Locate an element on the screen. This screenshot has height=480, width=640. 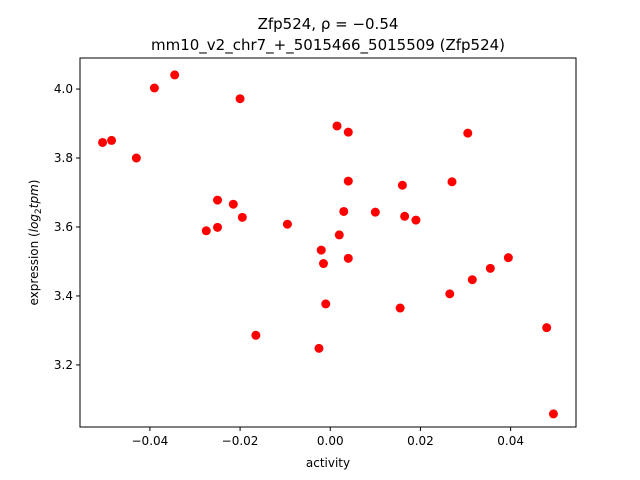
y-axis-label-suffix: ) is located at coordinates (34, 182).